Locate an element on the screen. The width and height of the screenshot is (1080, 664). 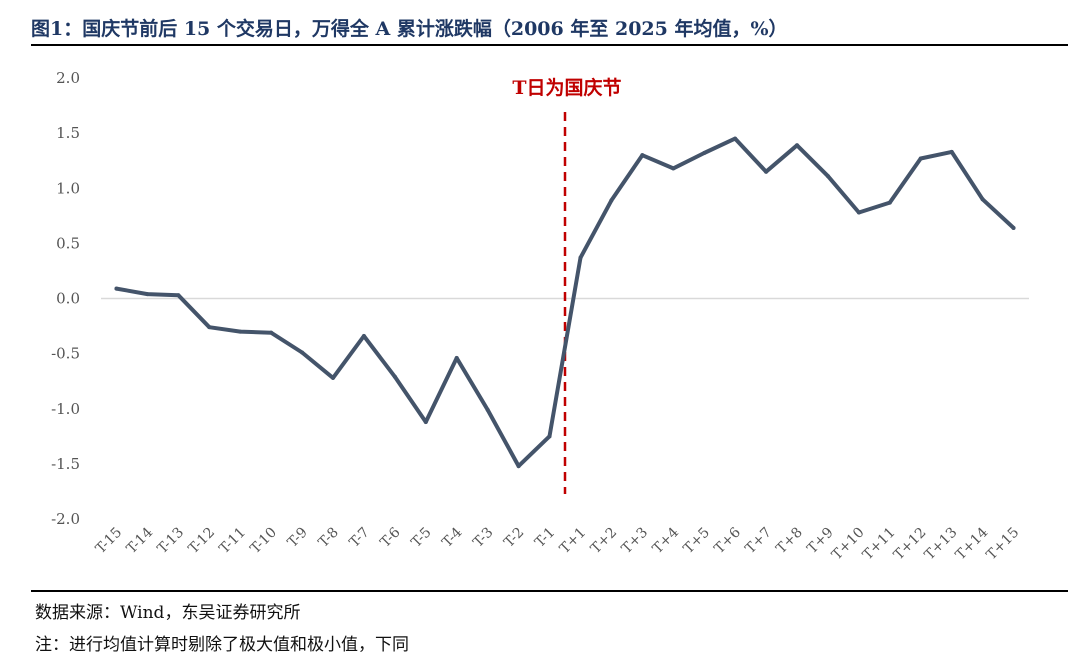
x-tick-label: T+8 is located at coordinates (789, 541).